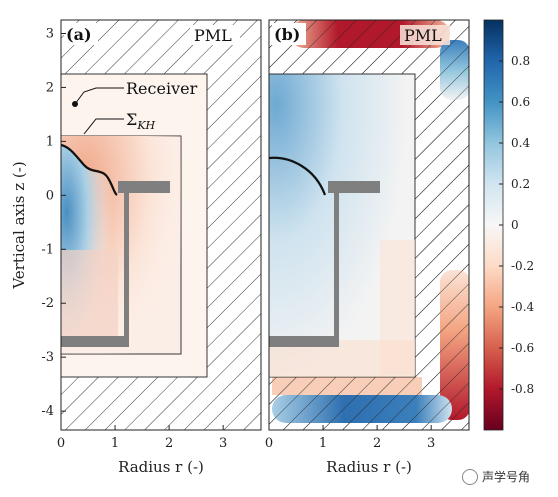 This screenshot has width=558, height=497. What do you see at coordinates (161, 467) in the screenshot?
I see `x-axis-label-a: Radius r (-)` at bounding box center [161, 467].